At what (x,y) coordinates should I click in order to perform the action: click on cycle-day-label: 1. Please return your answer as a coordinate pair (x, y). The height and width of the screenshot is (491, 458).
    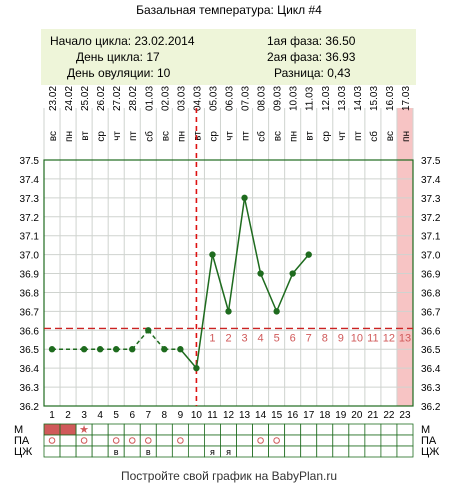
    Looking at the image, I should click on (52, 415).